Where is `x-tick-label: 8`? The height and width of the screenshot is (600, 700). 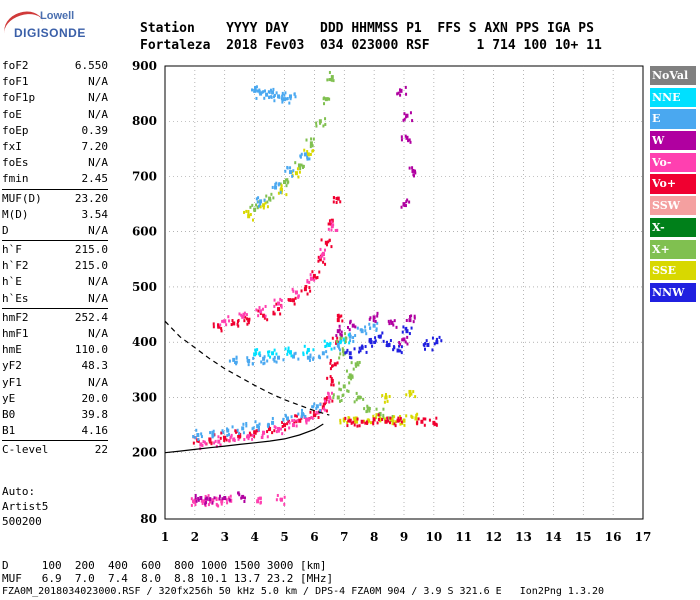 x-tick-label: 8 is located at coordinates (374, 537).